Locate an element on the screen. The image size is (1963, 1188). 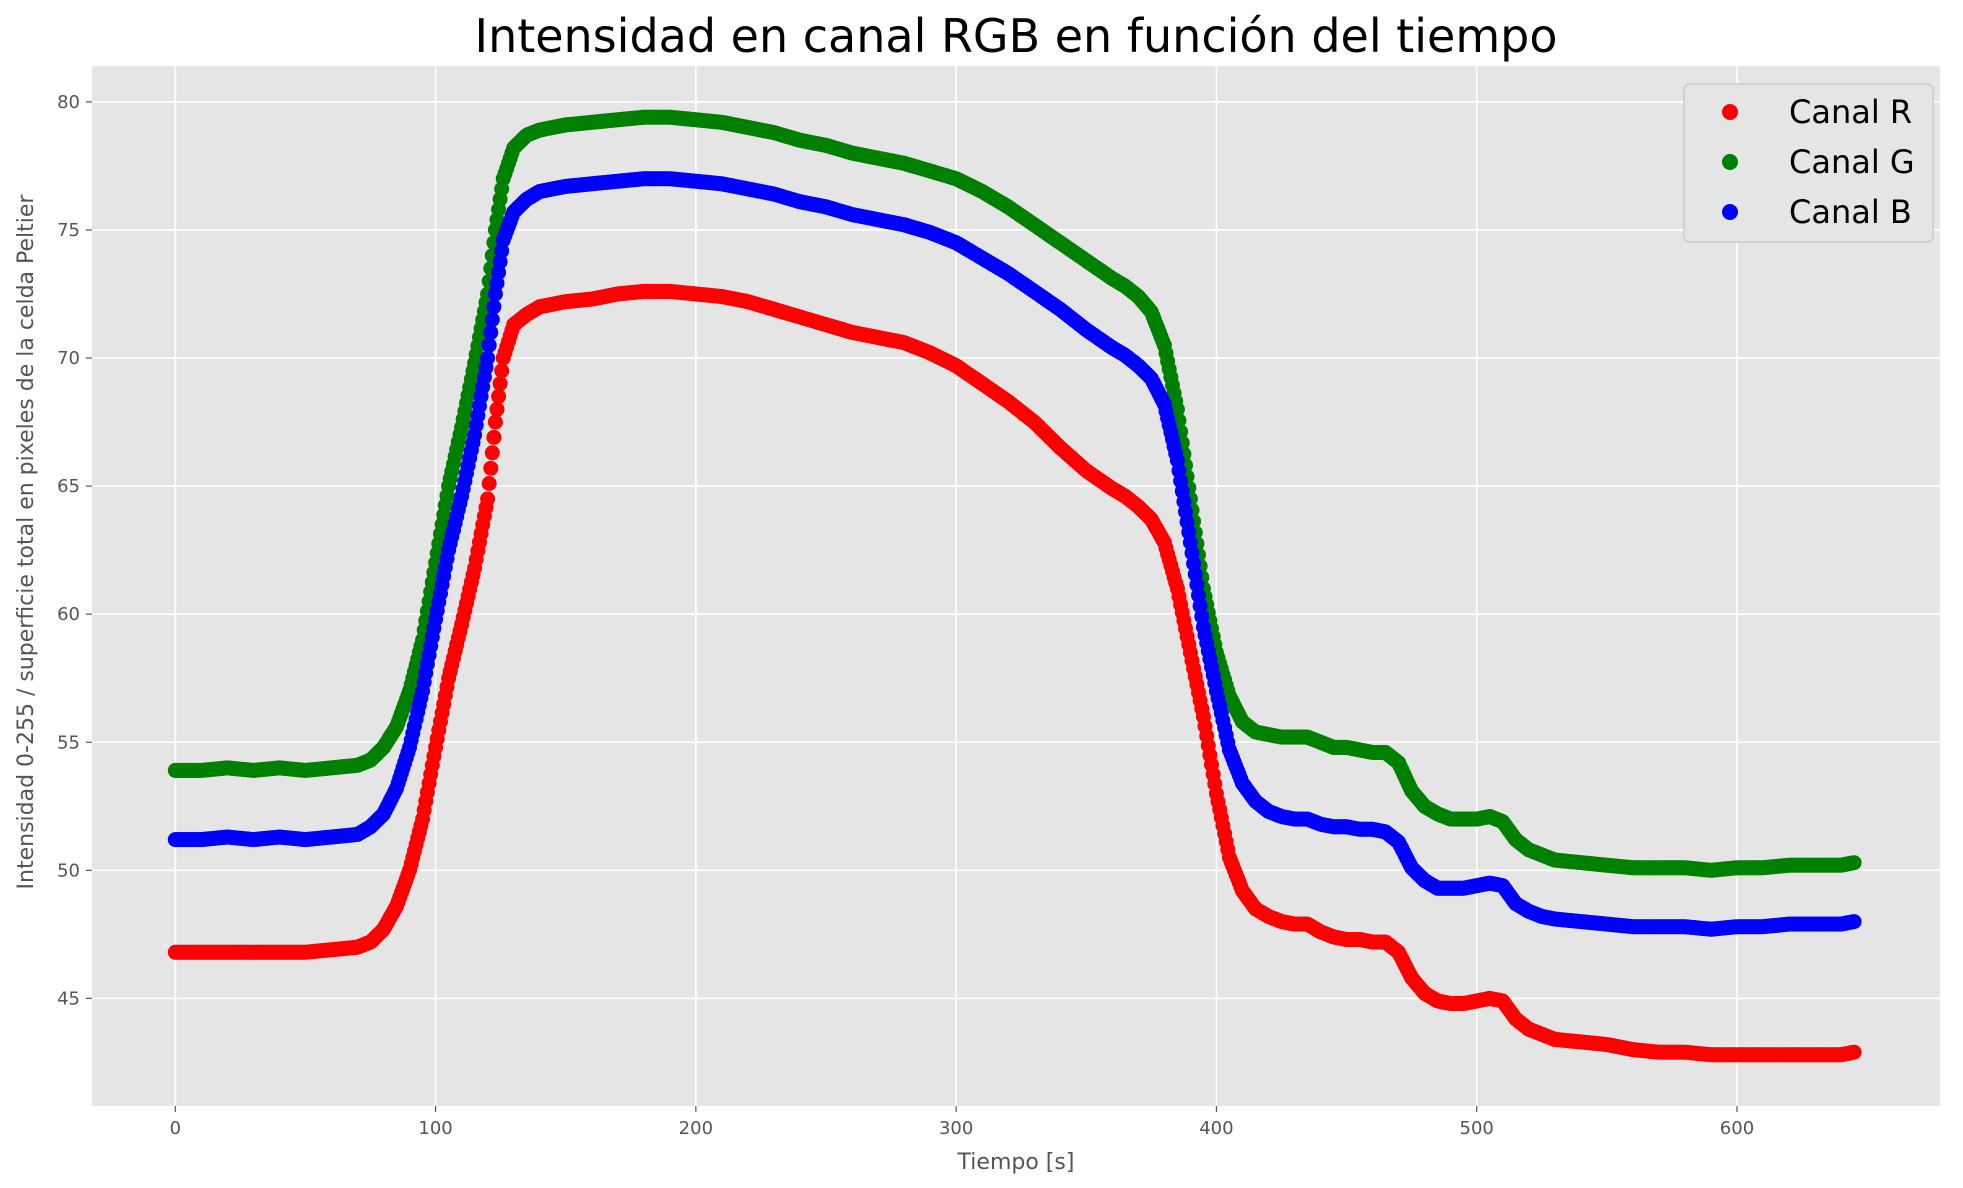
legend-box is located at coordinates (1808, 163).